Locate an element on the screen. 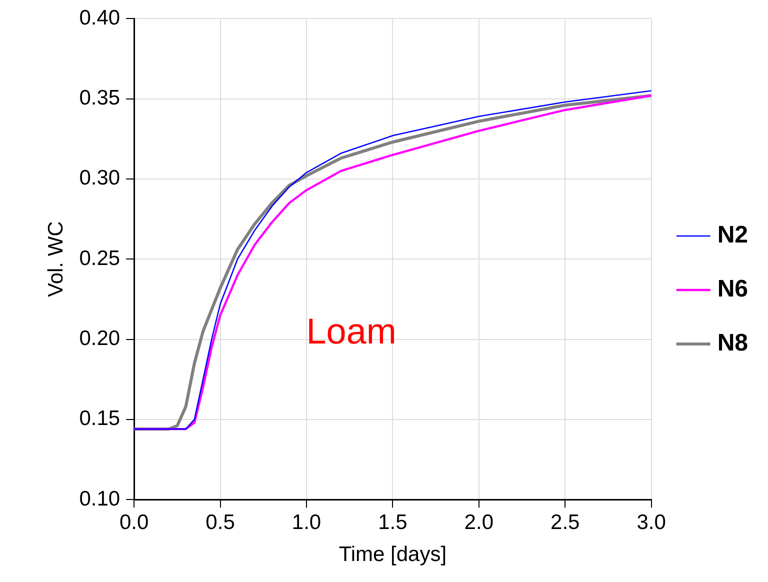 The height and width of the screenshot is (582, 768). legend-label: N2 is located at coordinates (732, 235).